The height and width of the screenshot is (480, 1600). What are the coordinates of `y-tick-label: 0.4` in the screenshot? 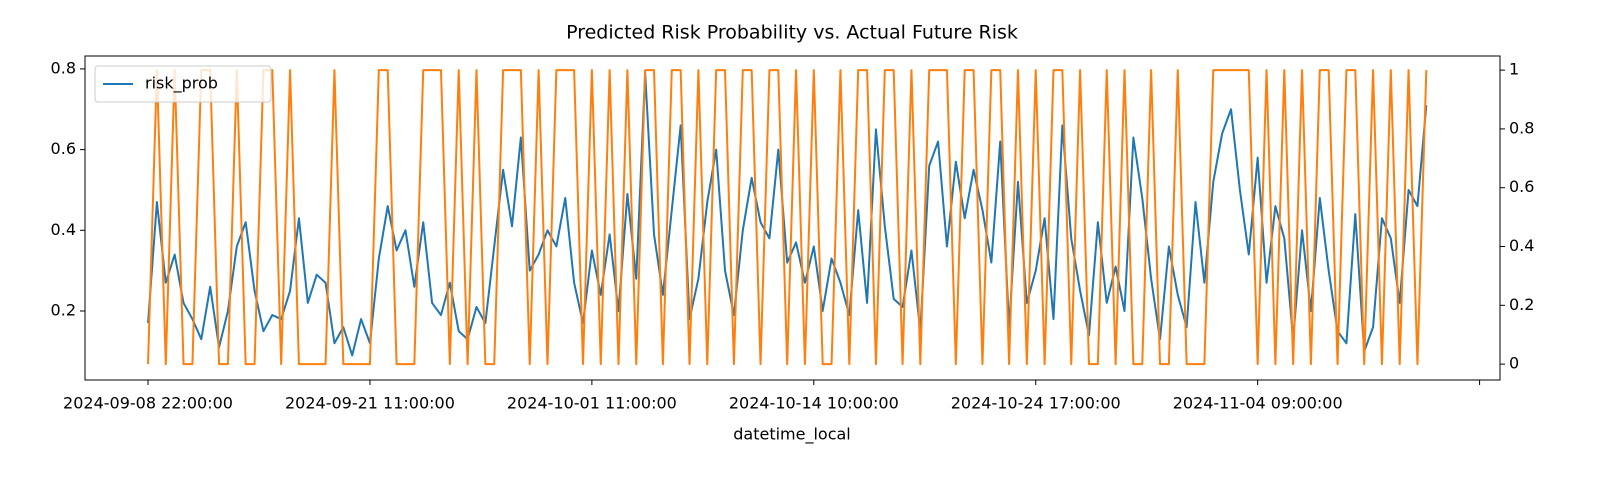 It's located at (63, 229).